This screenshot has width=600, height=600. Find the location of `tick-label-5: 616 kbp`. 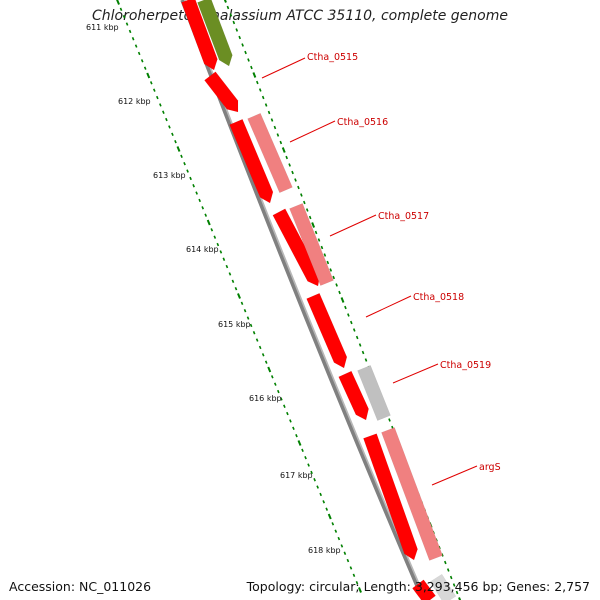

tick-label-5: 616 kbp is located at coordinates (265, 398).